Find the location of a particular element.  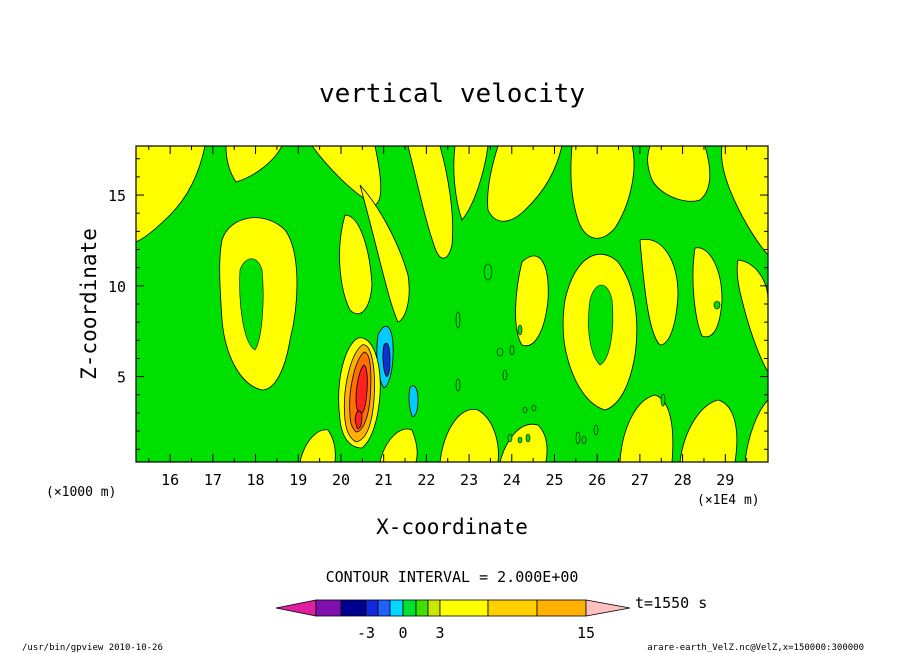

colorbar-extend-low is located at coordinates (296, 608).